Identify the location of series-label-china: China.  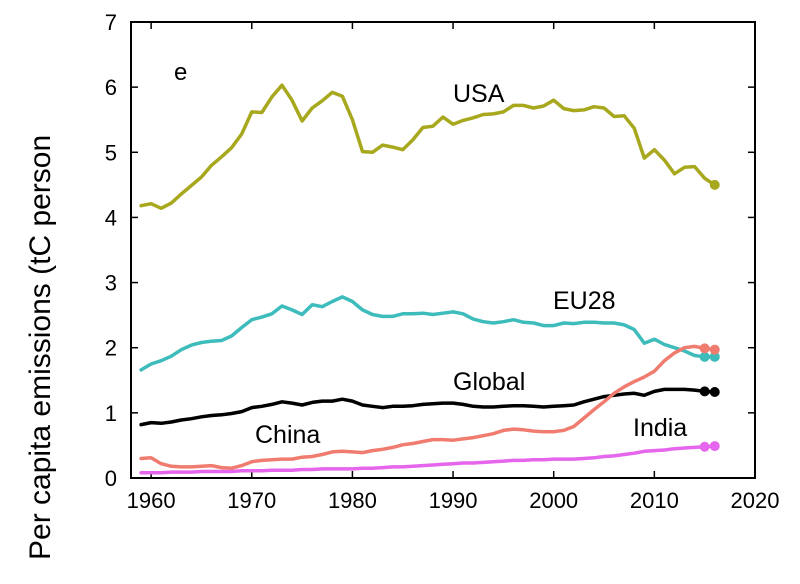
(287, 435).